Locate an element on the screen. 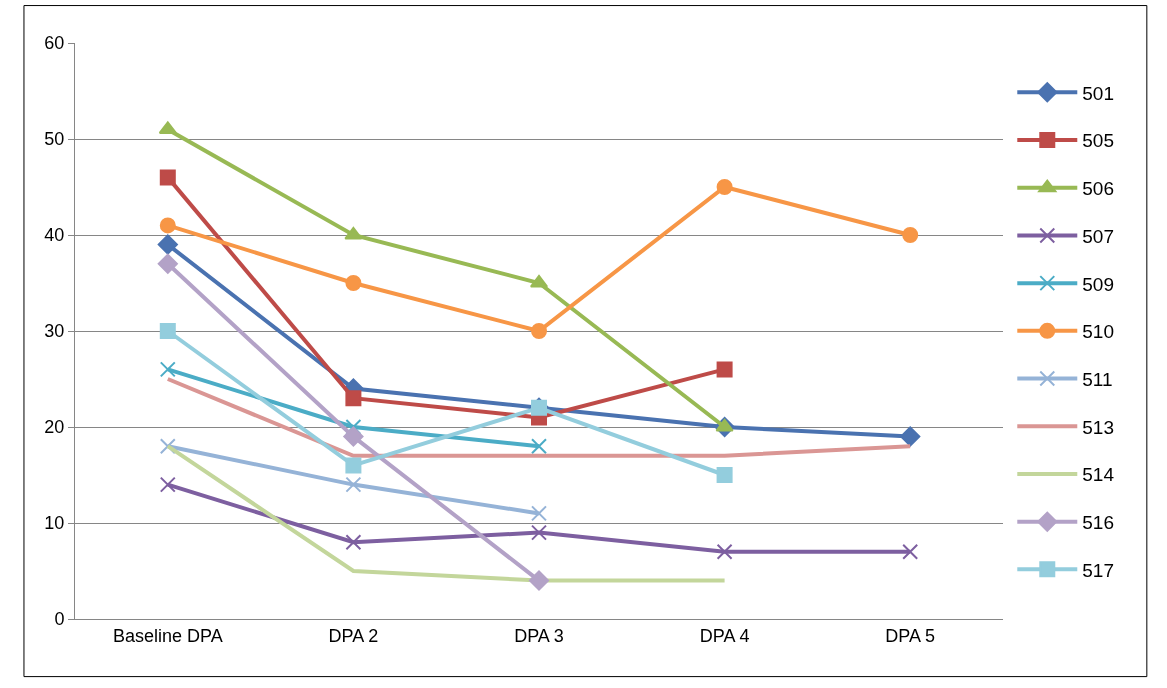  y-tick-label: 20 is located at coordinates (54, 427).